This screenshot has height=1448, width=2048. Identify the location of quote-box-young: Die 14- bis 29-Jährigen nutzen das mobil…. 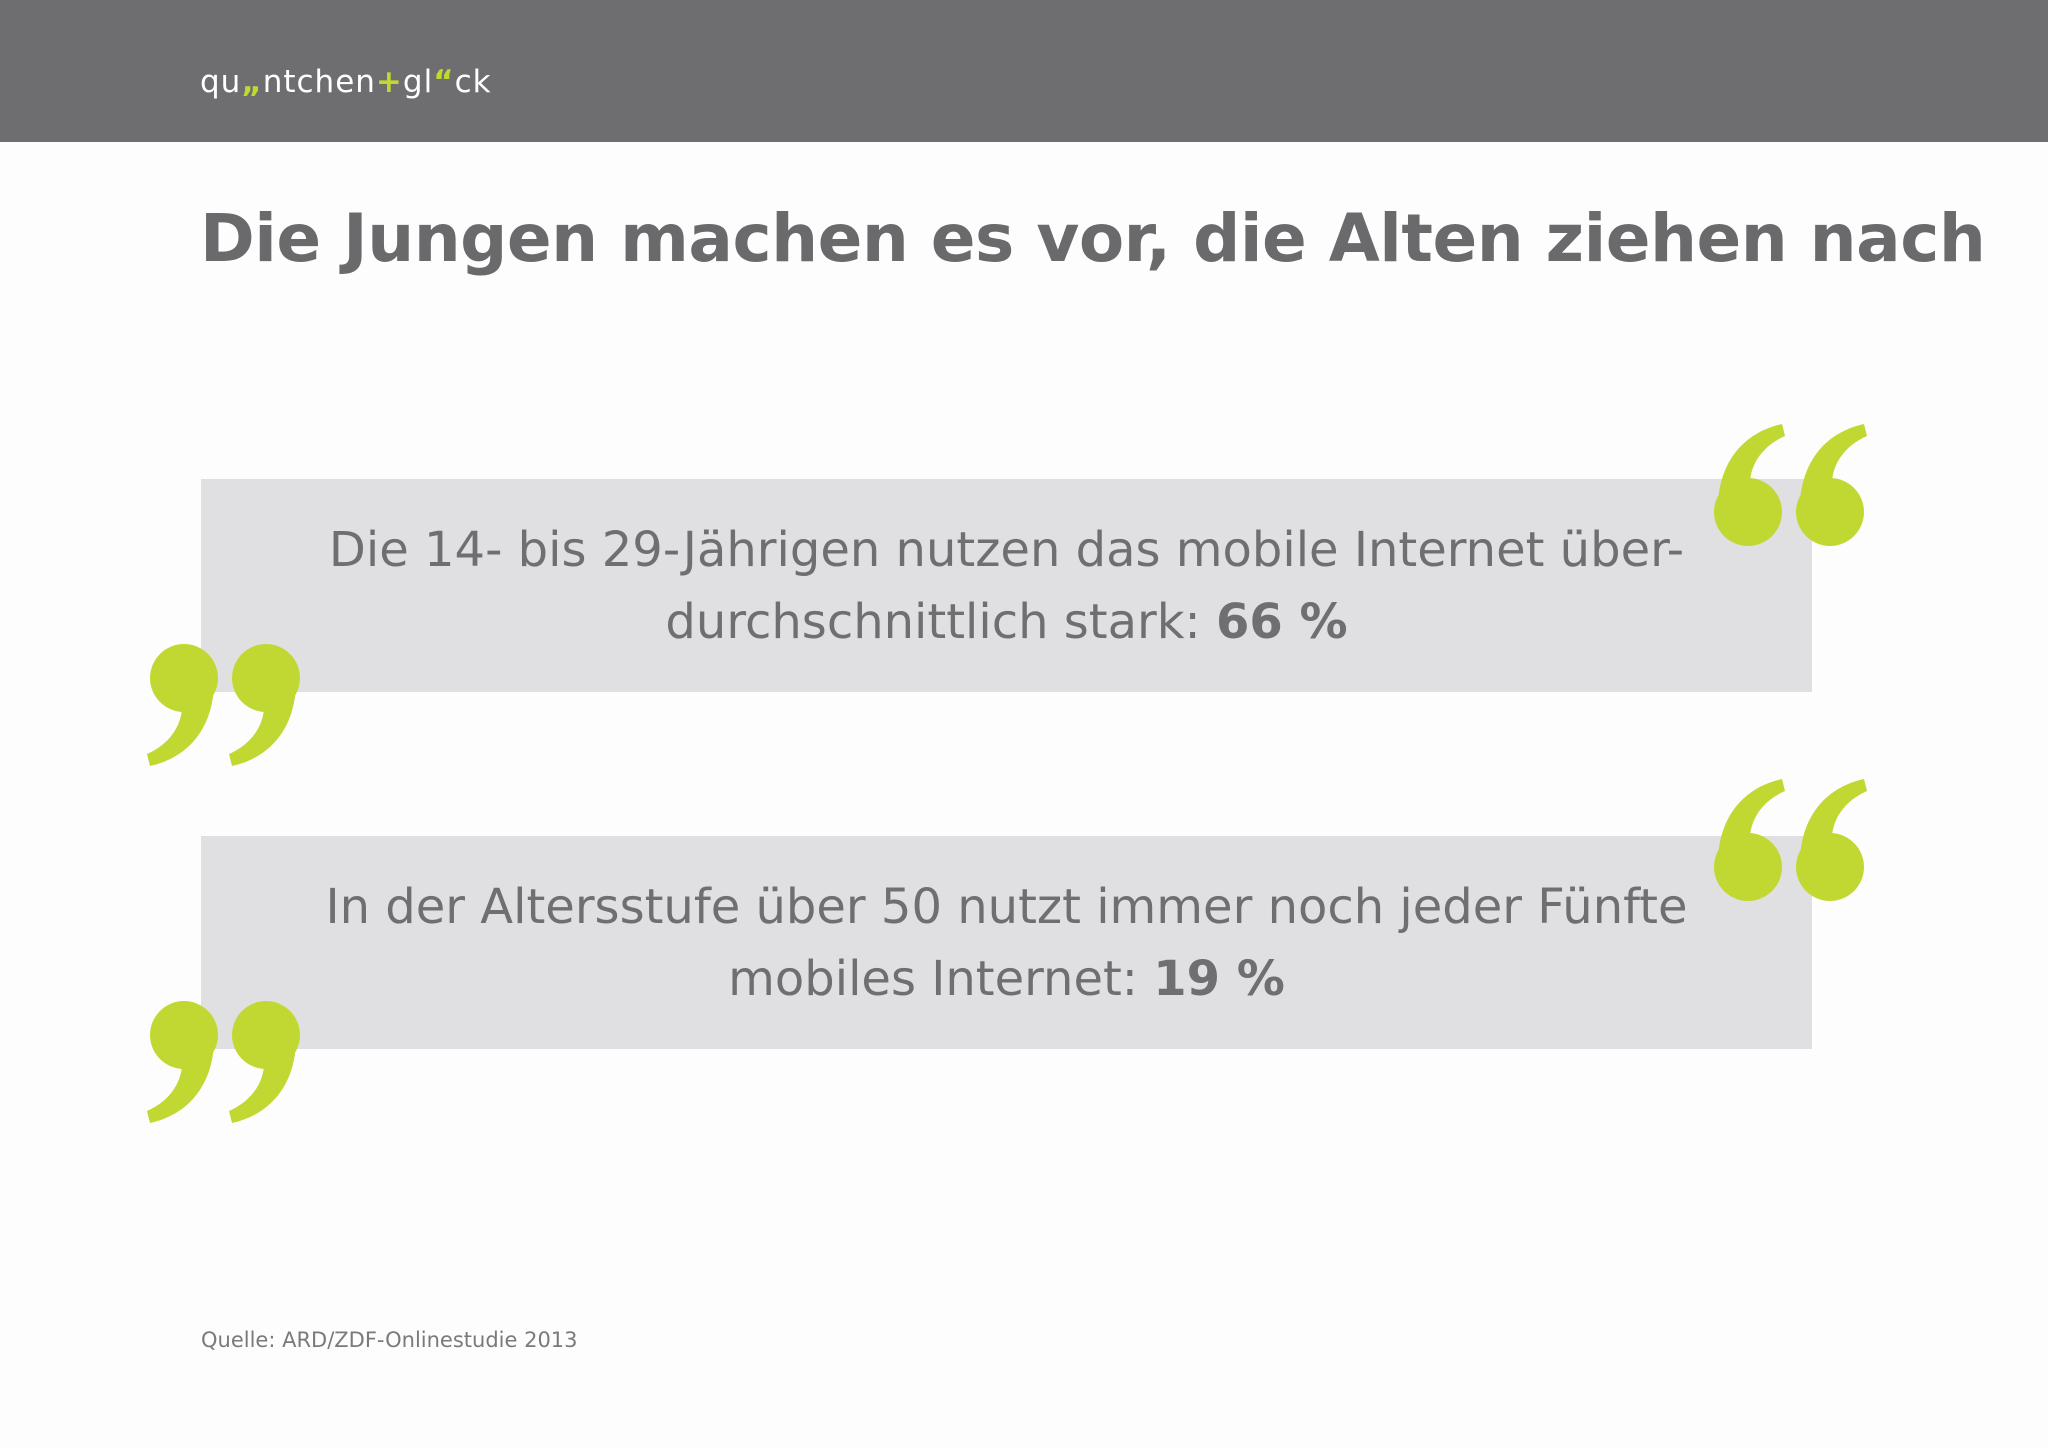
(1006, 585).